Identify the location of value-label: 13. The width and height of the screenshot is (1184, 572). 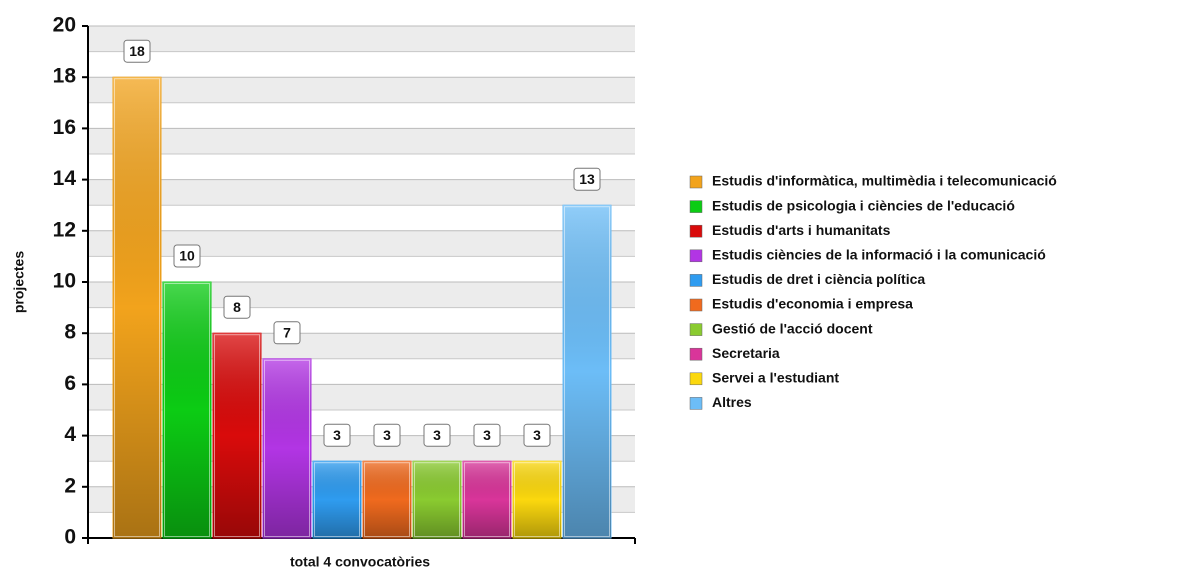
(587, 179).